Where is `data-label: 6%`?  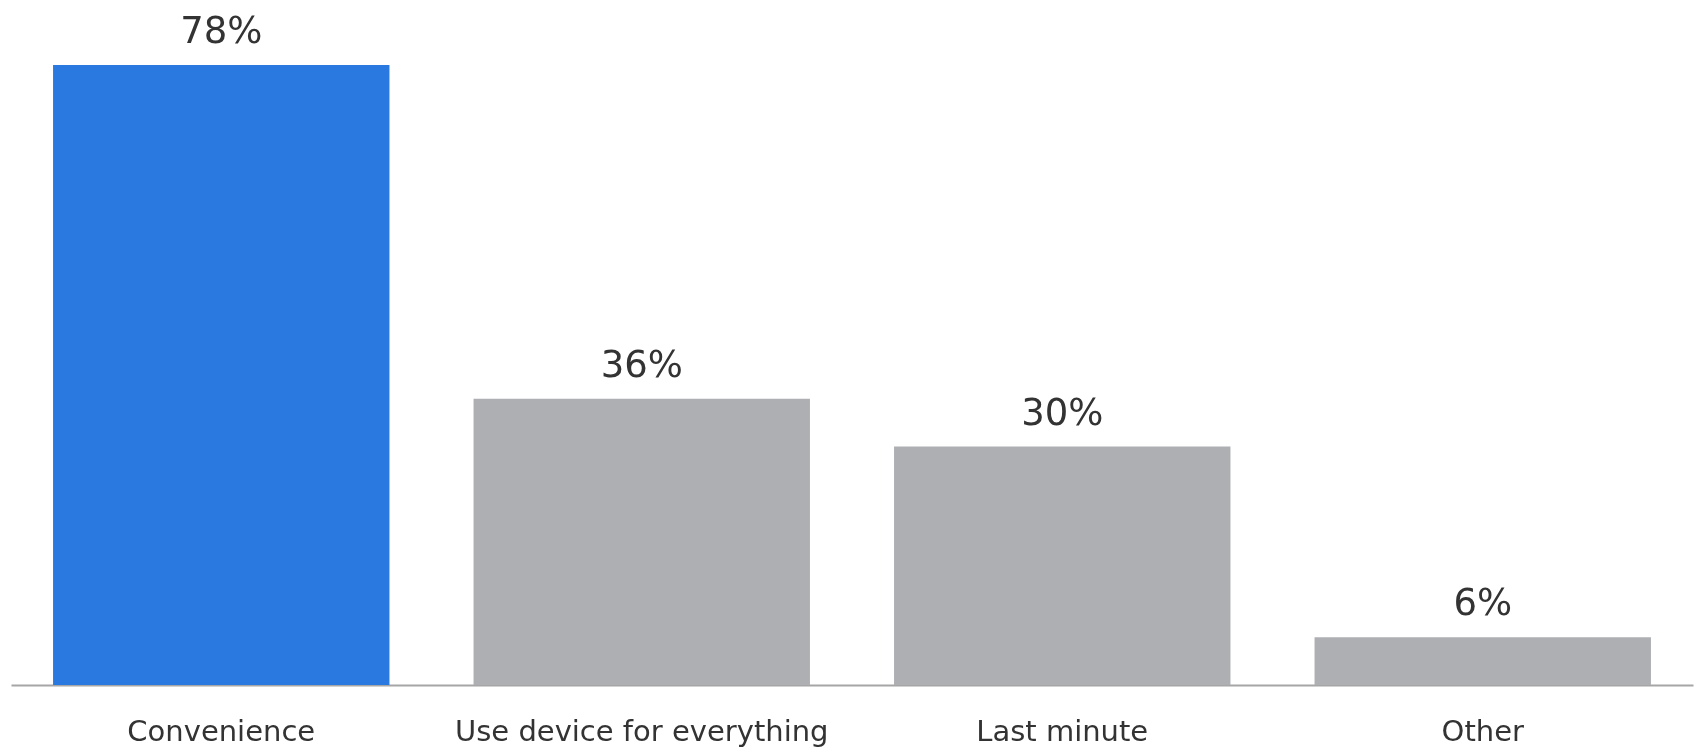 data-label: 6% is located at coordinates (1483, 603).